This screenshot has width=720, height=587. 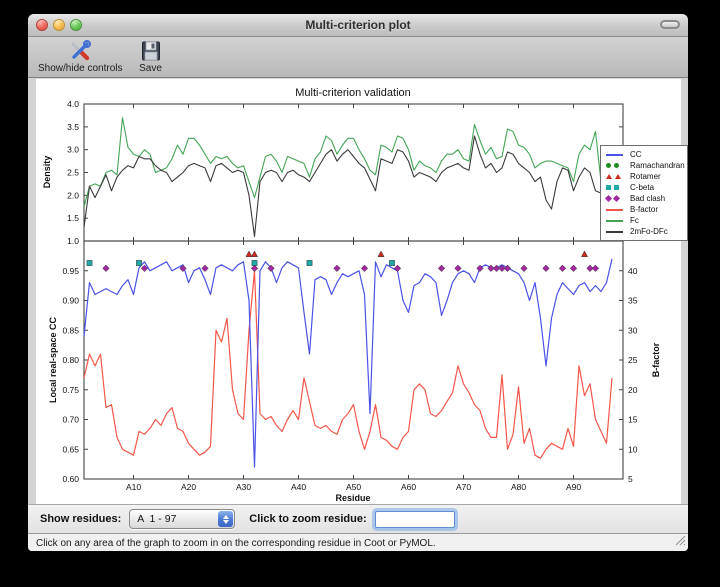 I want to click on tick-label: 3.5, so click(x=73, y=127).